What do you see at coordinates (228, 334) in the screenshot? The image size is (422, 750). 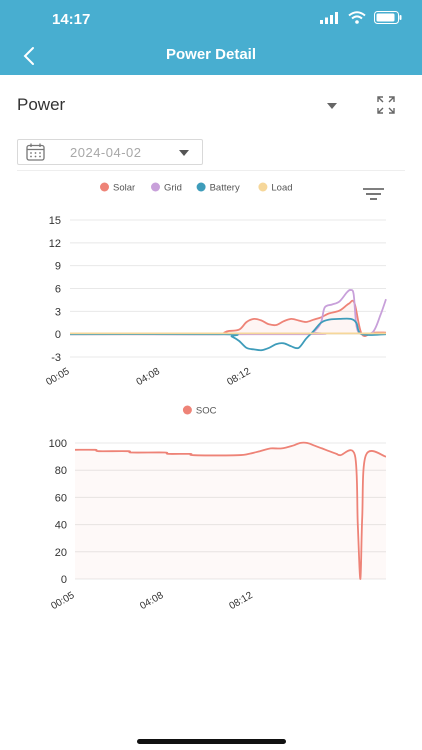 I see `series-line-battery` at bounding box center [228, 334].